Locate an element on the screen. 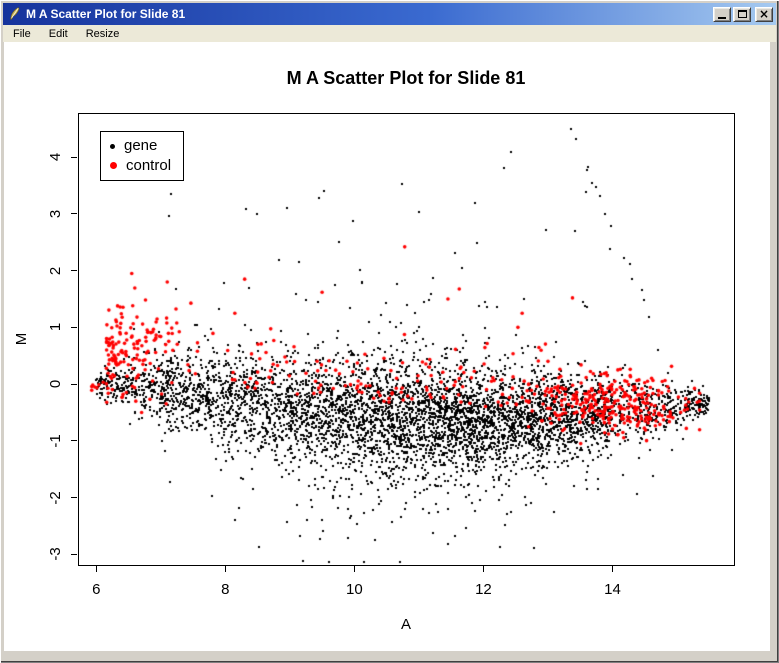 This screenshot has width=779, height=663. window-controls: × is located at coordinates (743, 14).